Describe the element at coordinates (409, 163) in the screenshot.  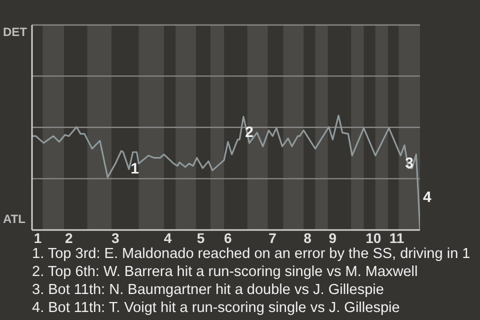
I see `annotation: 3` at that location.